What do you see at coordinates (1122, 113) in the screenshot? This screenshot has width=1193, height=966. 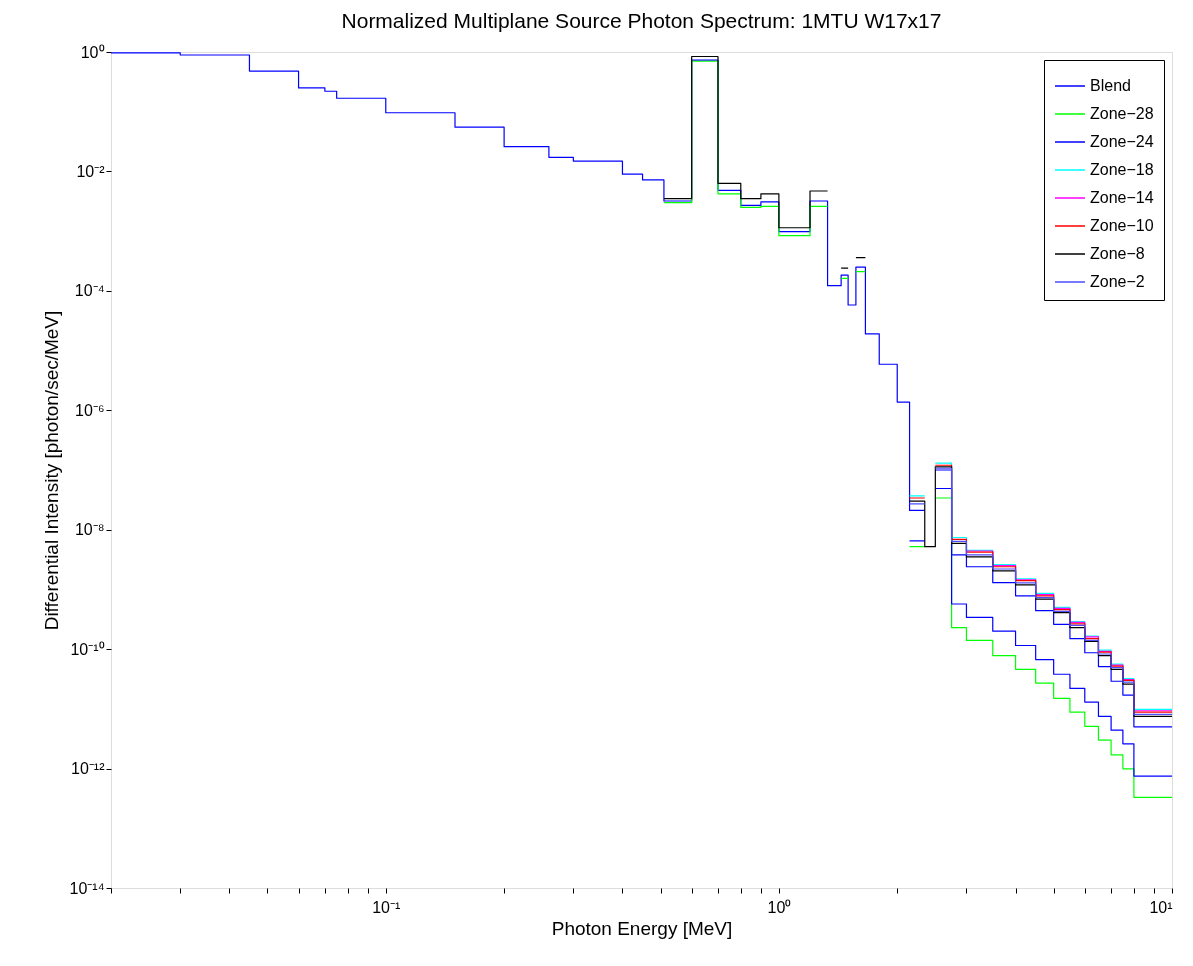 I see `legend-label: Zone−28` at bounding box center [1122, 113].